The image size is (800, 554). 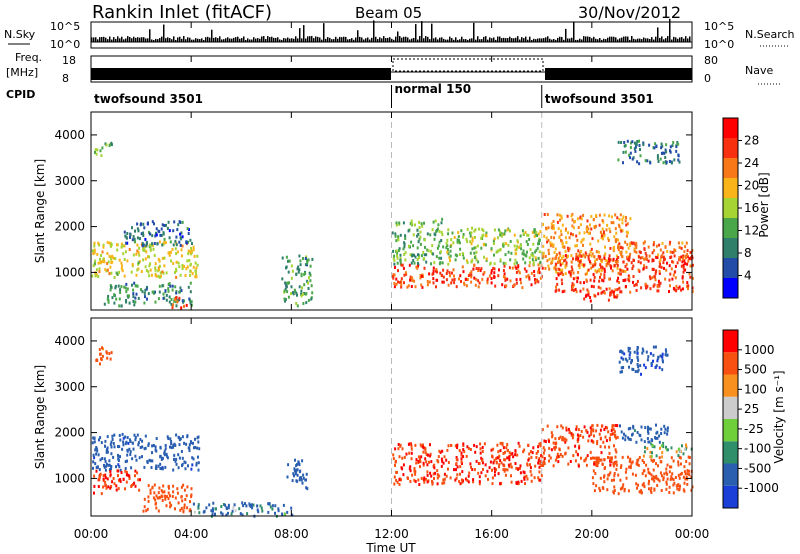 What do you see at coordinates (730, 407) in the screenshot?
I see `colorbar-swatch` at bounding box center [730, 407].